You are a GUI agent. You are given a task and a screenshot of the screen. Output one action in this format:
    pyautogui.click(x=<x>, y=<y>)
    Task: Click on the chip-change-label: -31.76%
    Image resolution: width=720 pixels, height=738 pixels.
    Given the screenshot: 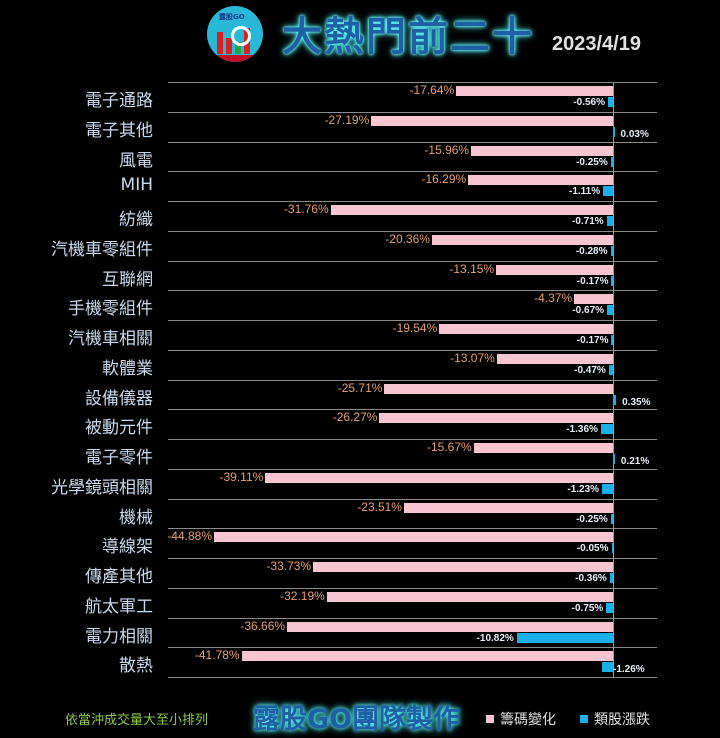 What is the action you would take?
    pyautogui.click(x=306, y=209)
    